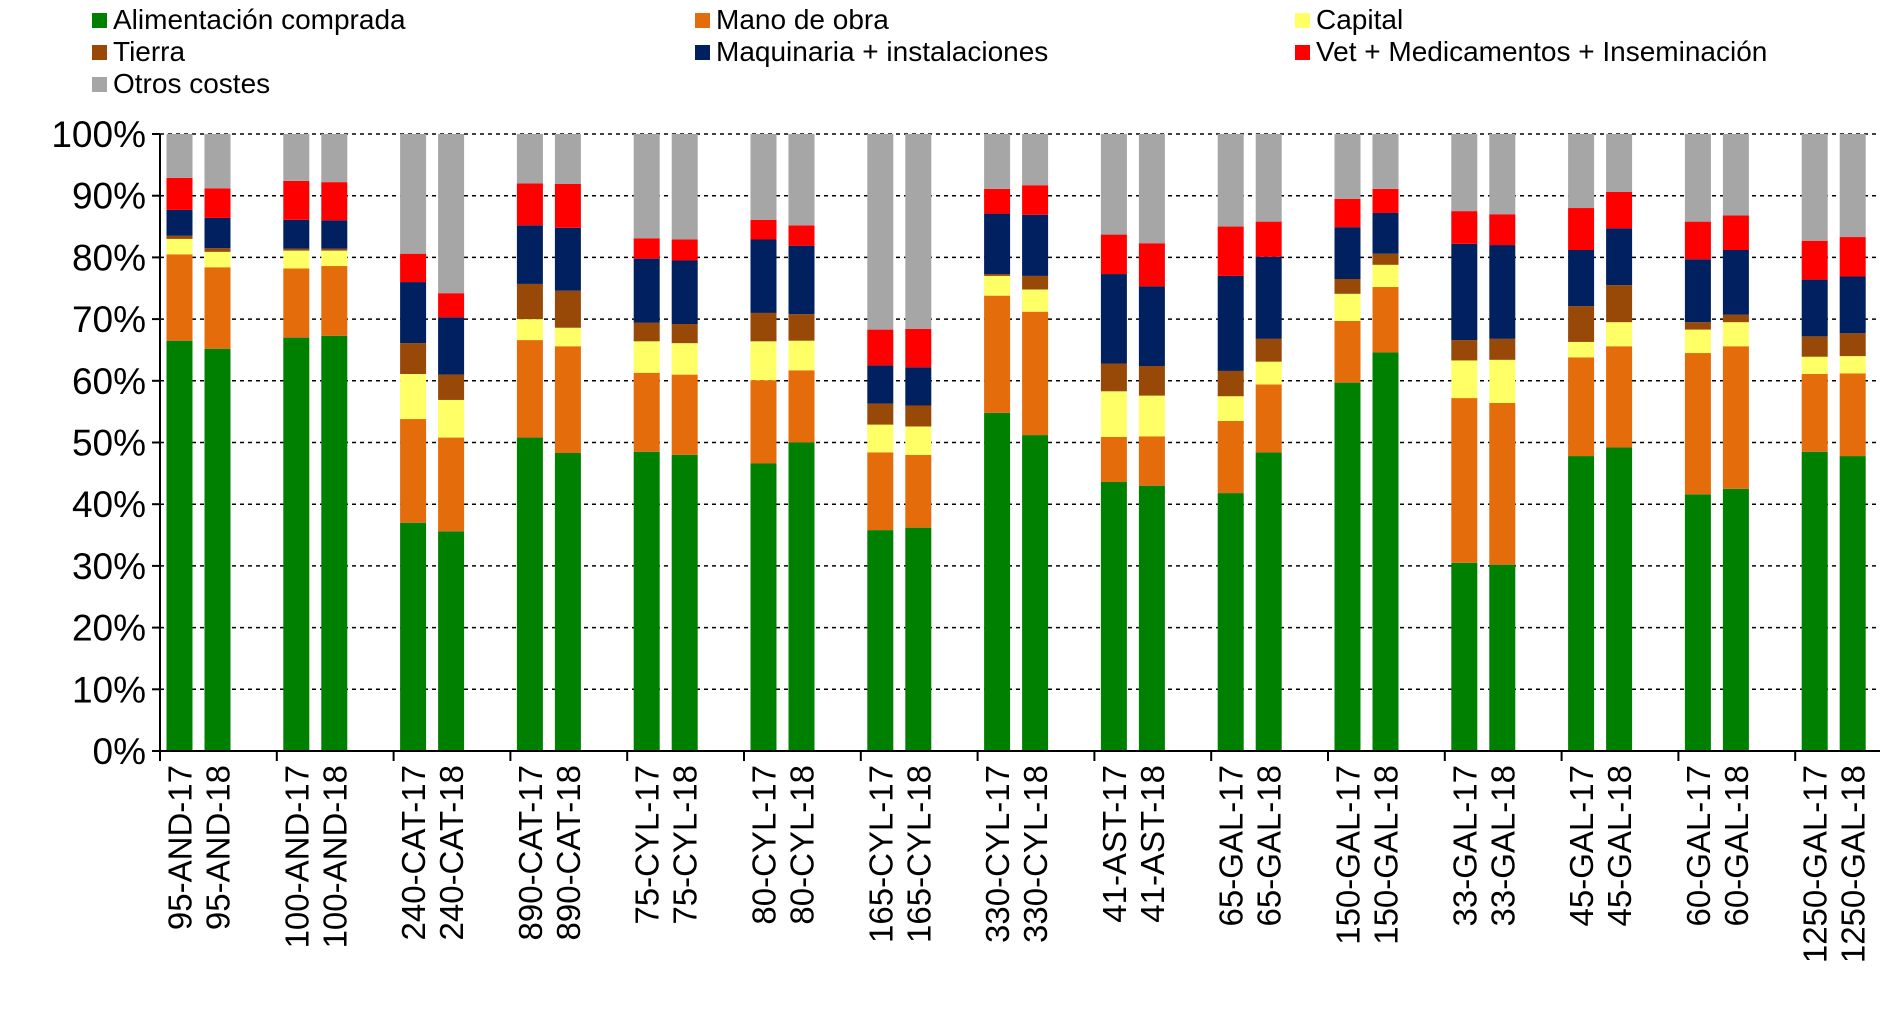 Image resolution: width=1883 pixels, height=1025 pixels. Describe the element at coordinates (109, 443) in the screenshot. I see `y-tick-label: 50%` at that location.